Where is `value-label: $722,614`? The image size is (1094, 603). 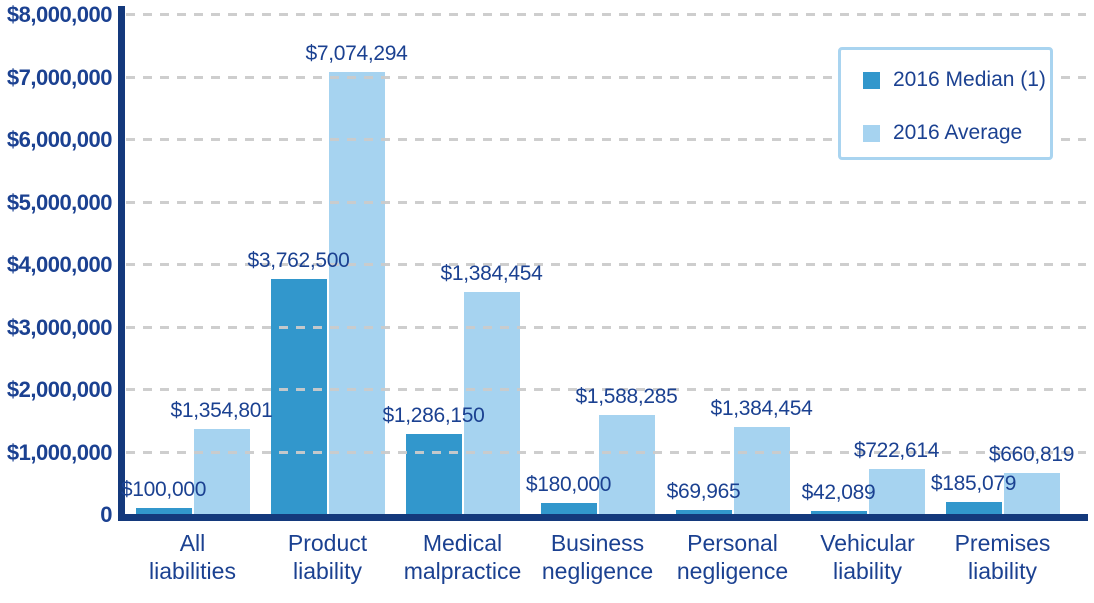 value-label: $722,614 is located at coordinates (896, 450).